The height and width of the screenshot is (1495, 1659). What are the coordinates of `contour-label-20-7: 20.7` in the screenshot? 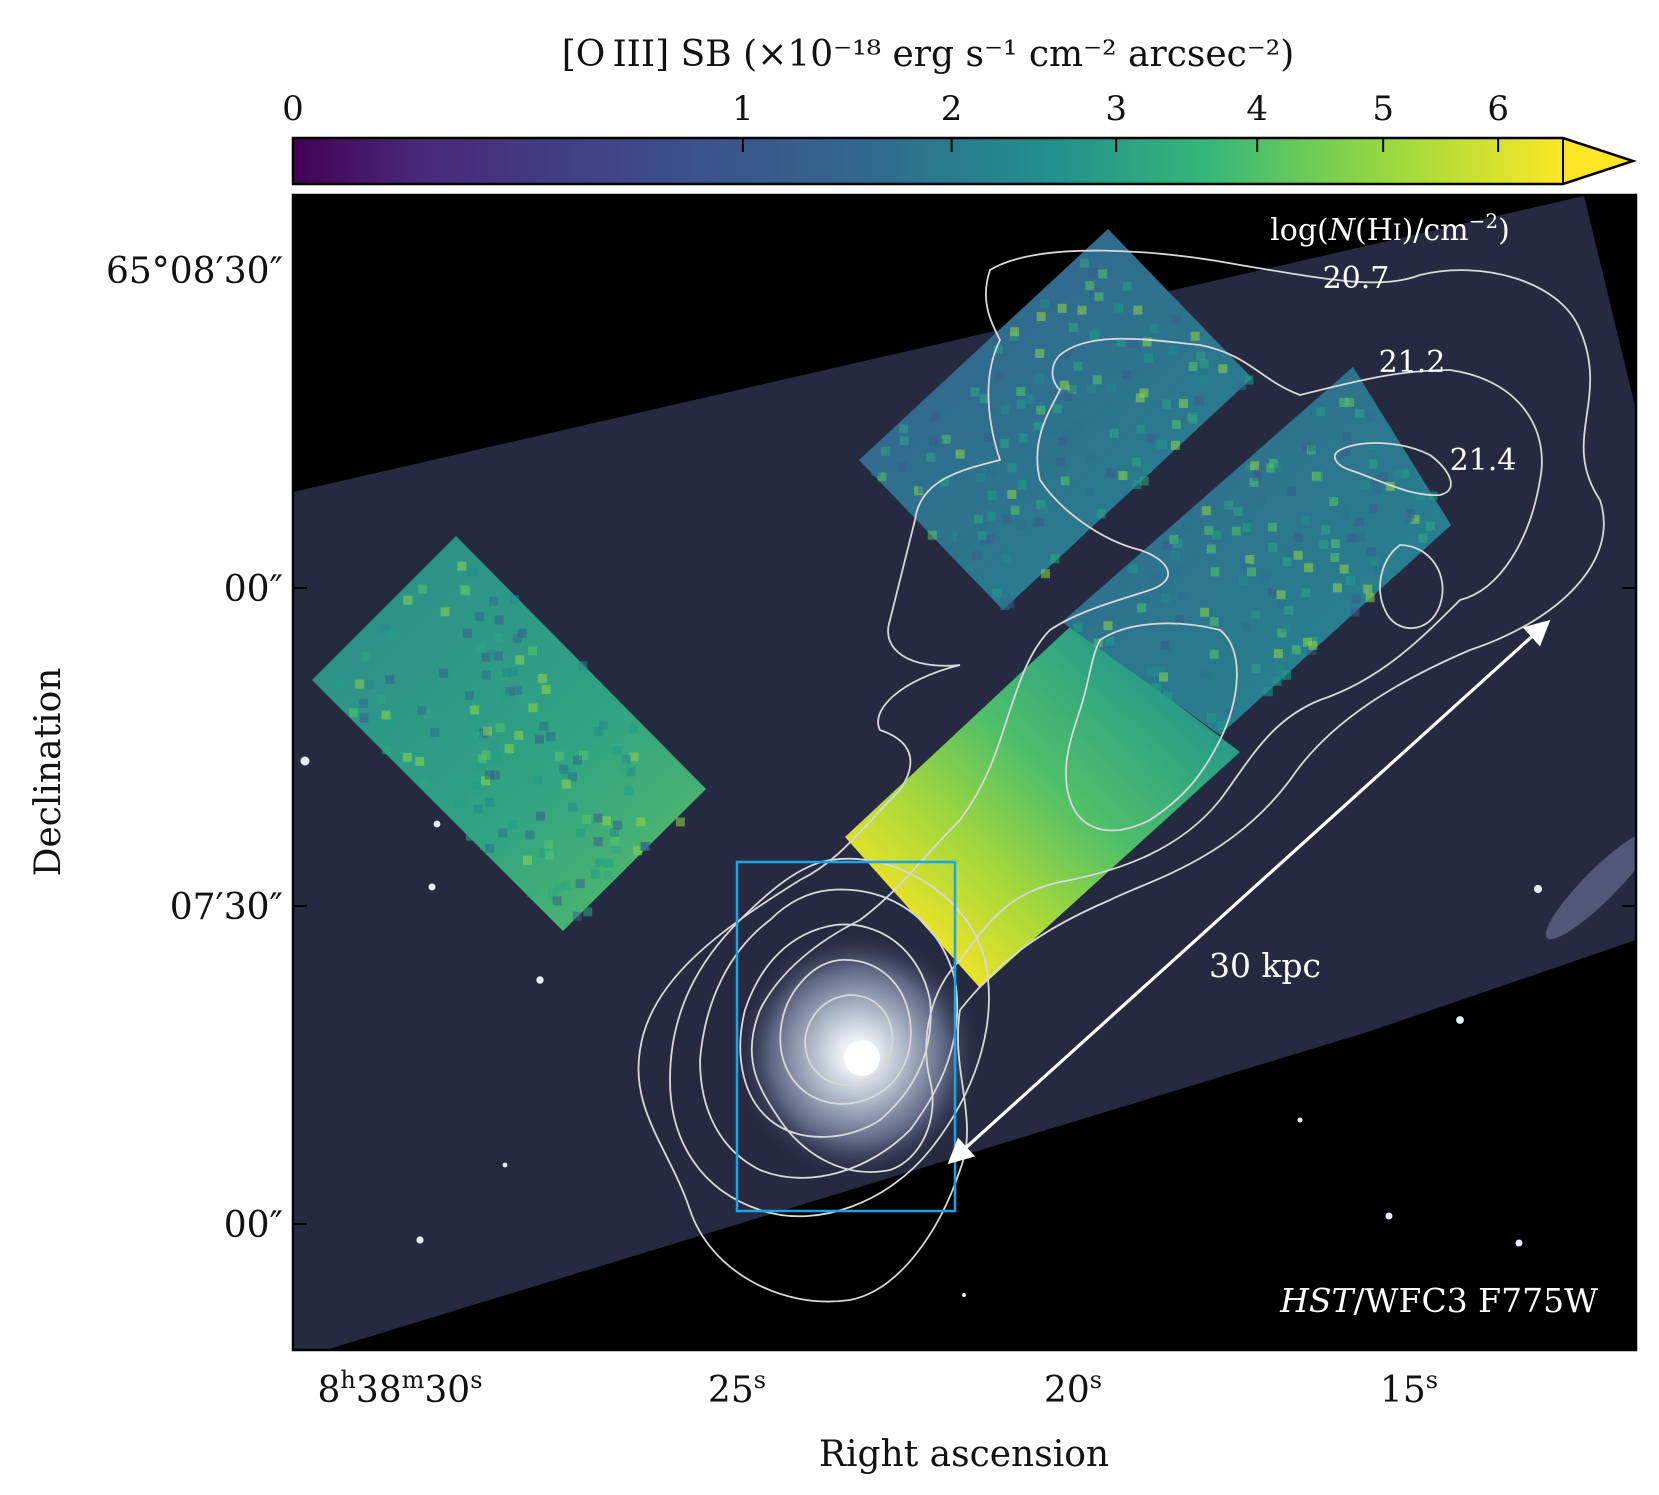 It's located at (1356, 278).